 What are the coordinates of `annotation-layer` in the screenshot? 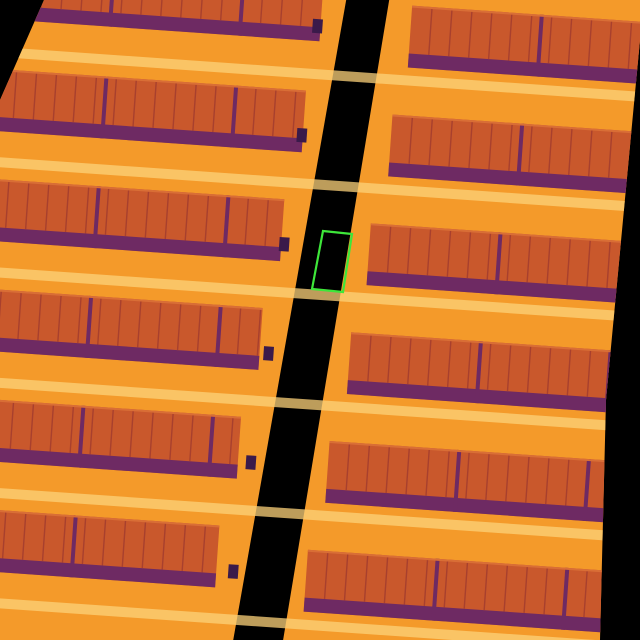 It's located at (332, 261).